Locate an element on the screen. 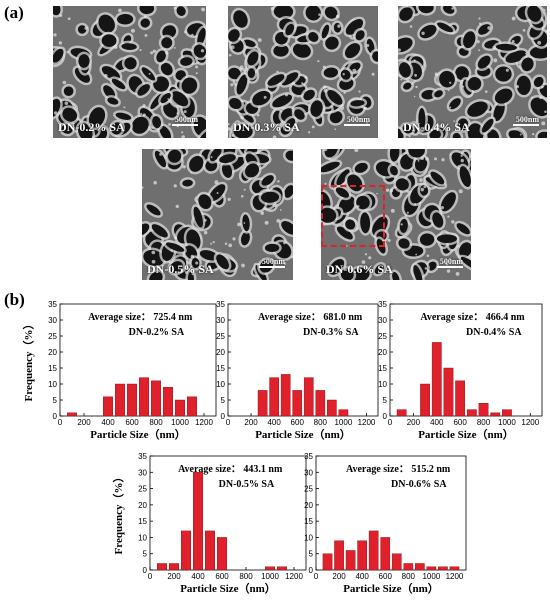  sem-image-0.6: 500nm DN-0.6% SA is located at coordinates (396, 214).